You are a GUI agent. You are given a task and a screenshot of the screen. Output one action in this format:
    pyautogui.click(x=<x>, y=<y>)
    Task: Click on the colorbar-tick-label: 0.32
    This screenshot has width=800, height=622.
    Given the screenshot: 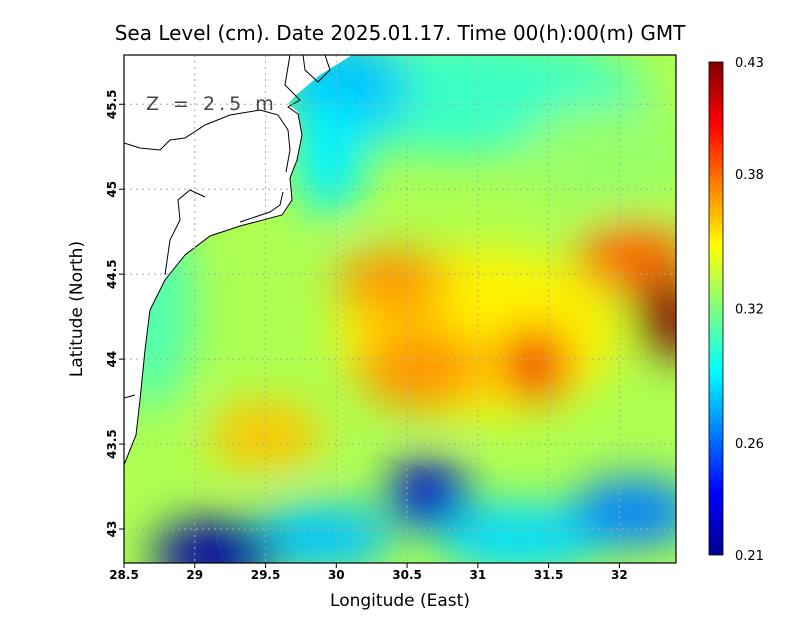 What is the action you would take?
    pyautogui.click(x=749, y=310)
    